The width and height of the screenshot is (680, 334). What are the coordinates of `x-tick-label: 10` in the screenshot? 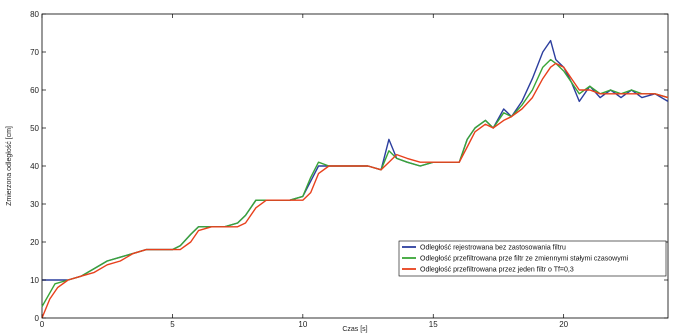 It's located at (302, 324).